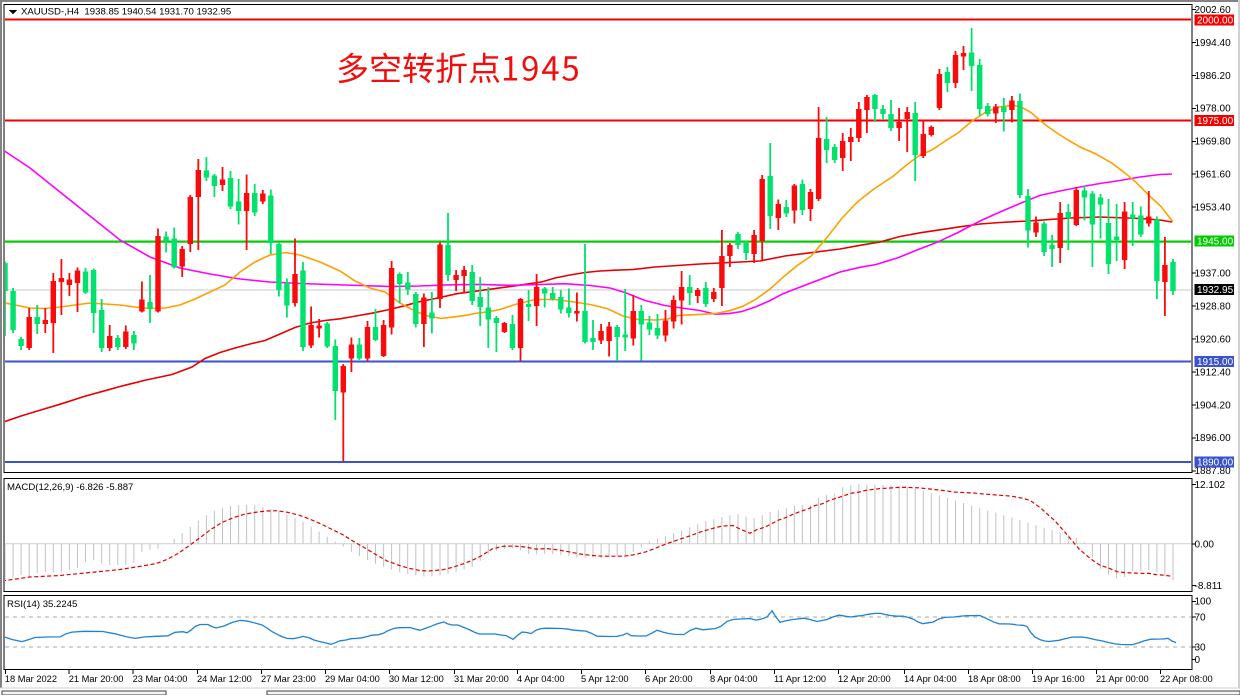  Describe the element at coordinates (1215, 463) in the screenshot. I see `svg-text: 1890.00` at that location.